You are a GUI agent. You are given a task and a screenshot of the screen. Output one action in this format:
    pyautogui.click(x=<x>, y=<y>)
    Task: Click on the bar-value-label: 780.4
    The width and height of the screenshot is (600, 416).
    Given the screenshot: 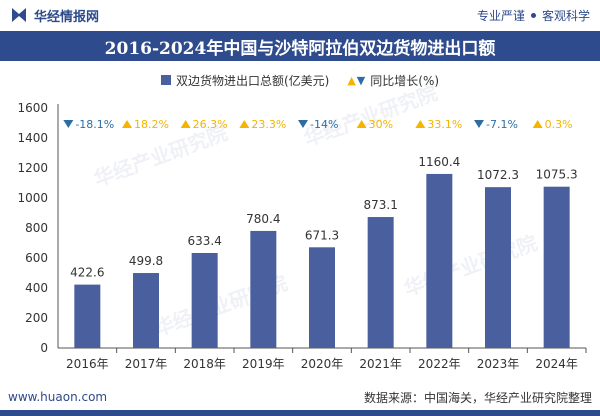 What is the action you would take?
    pyautogui.click(x=263, y=219)
    